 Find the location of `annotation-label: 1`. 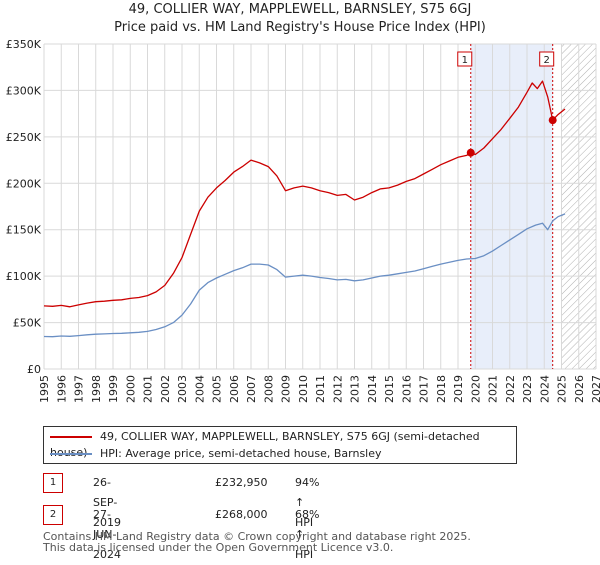

annotation-label: 1 is located at coordinates (465, 60).